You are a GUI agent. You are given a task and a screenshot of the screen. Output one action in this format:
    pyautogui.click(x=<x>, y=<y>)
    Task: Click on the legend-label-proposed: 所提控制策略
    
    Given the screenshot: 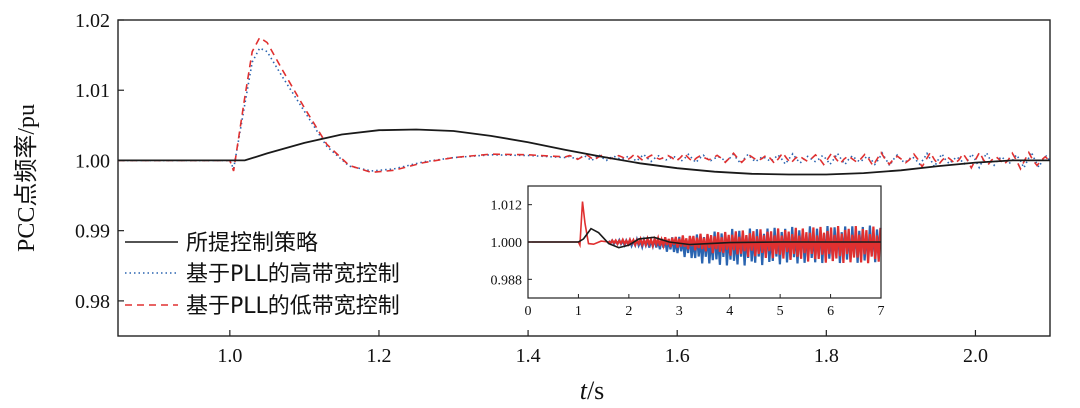 What is the action you would take?
    pyautogui.click(x=252, y=243)
    